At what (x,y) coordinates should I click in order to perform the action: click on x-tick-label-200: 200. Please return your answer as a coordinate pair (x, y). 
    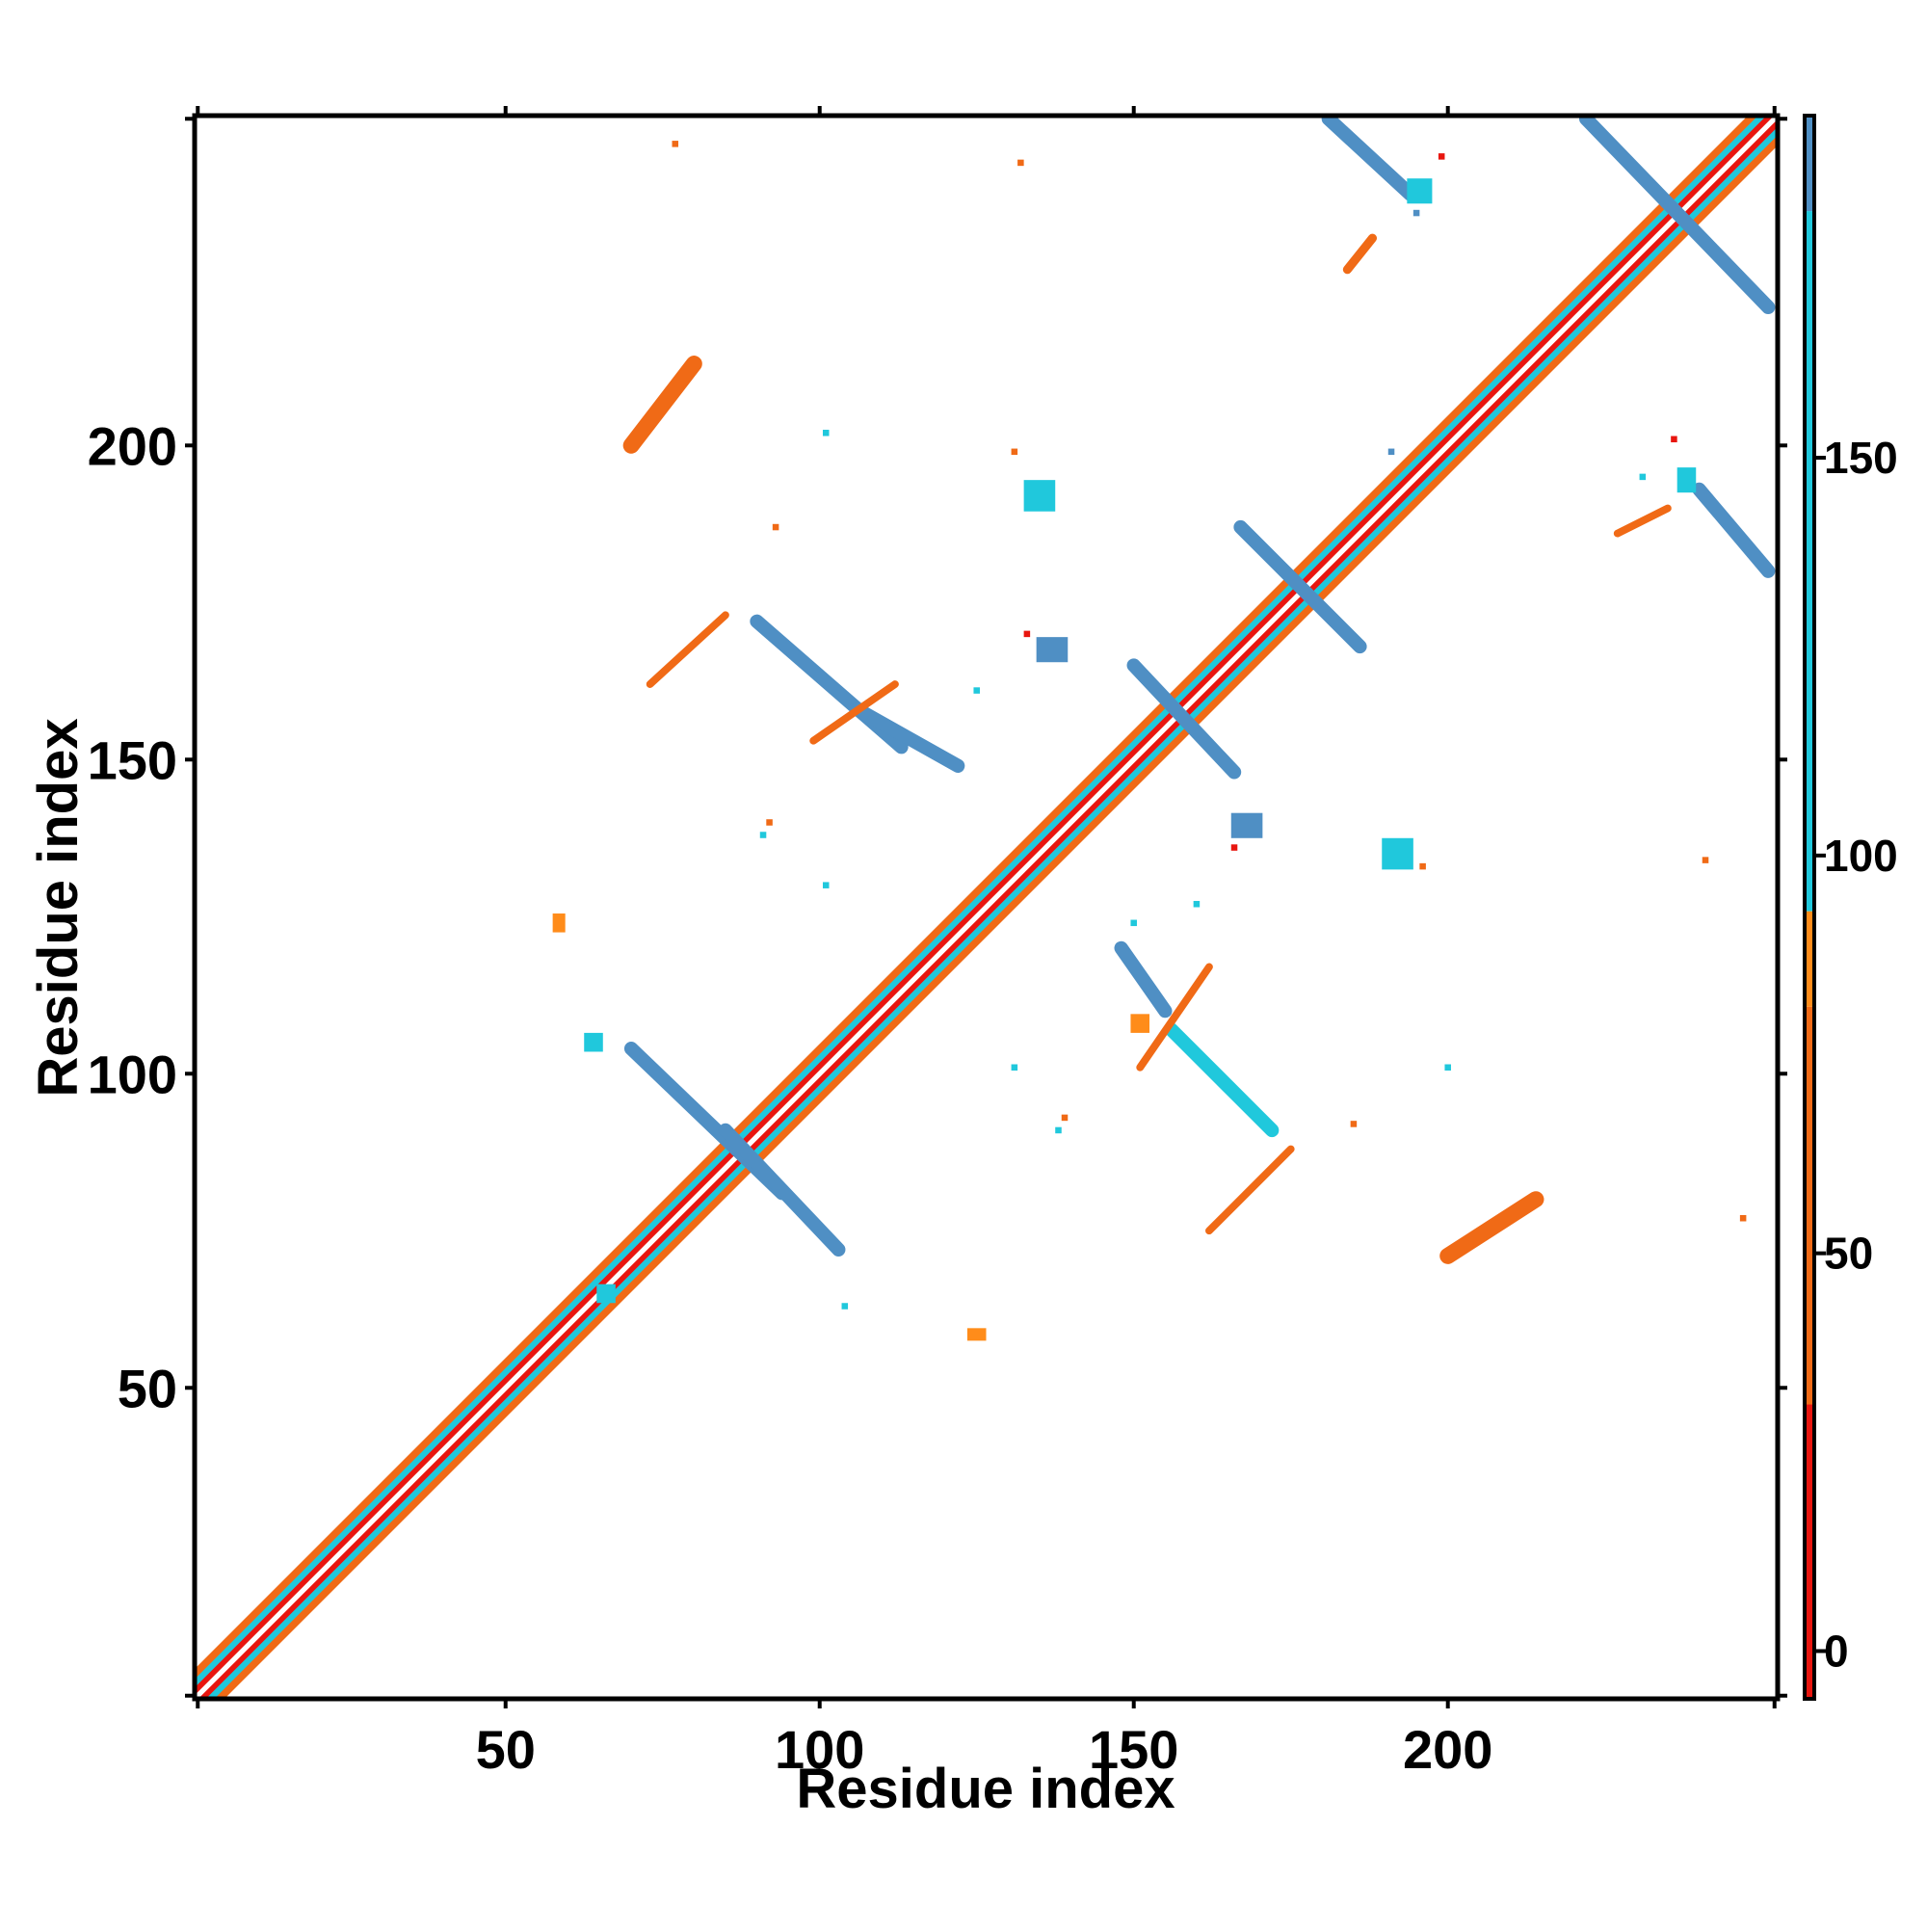
    Looking at the image, I should click on (1447, 1749).